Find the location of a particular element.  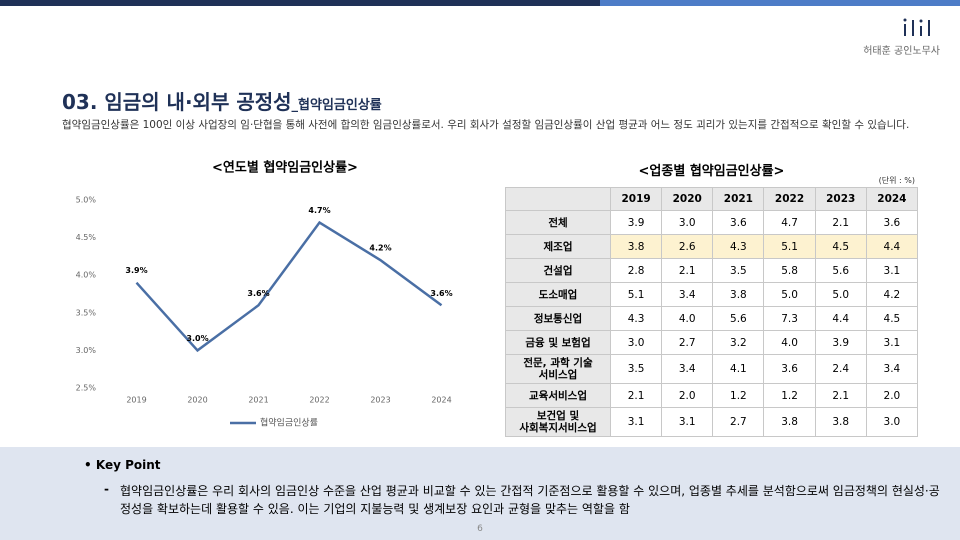

table-row: 건설업 2.8 2.1 3.5 5.8 5.6 3.1 is located at coordinates (712, 270).